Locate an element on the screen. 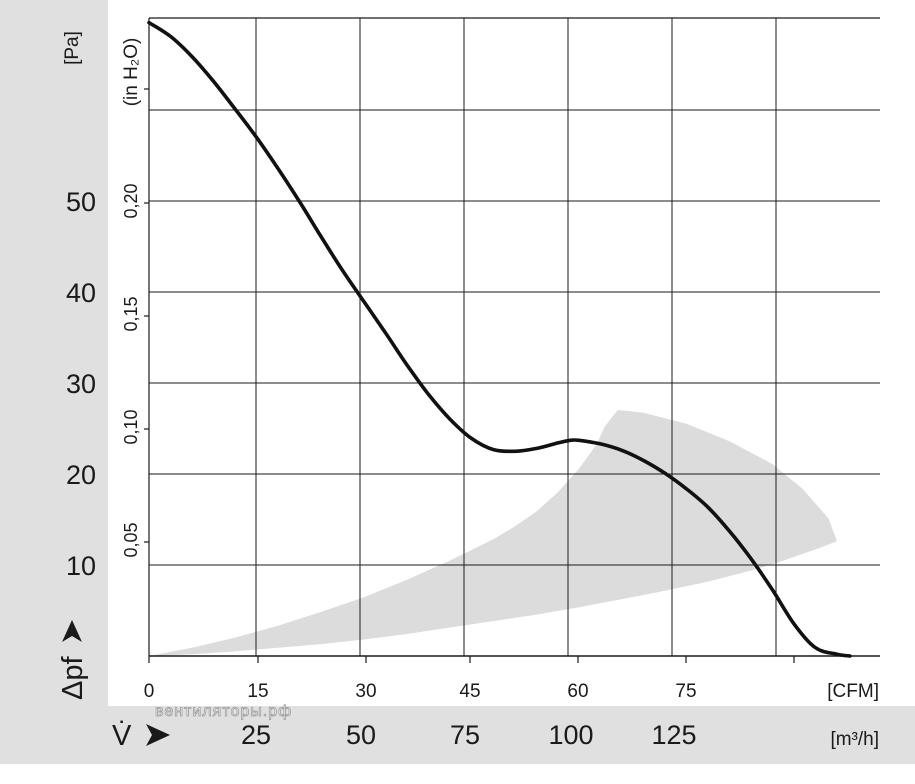 The image size is (915, 784). dpf-symbol: Δpf is located at coordinates (73, 678).